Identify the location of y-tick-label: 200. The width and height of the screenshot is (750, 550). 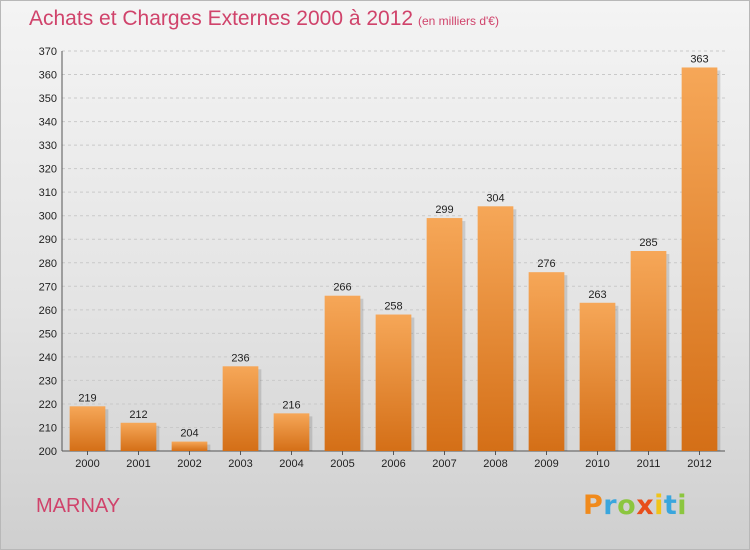
(48, 452).